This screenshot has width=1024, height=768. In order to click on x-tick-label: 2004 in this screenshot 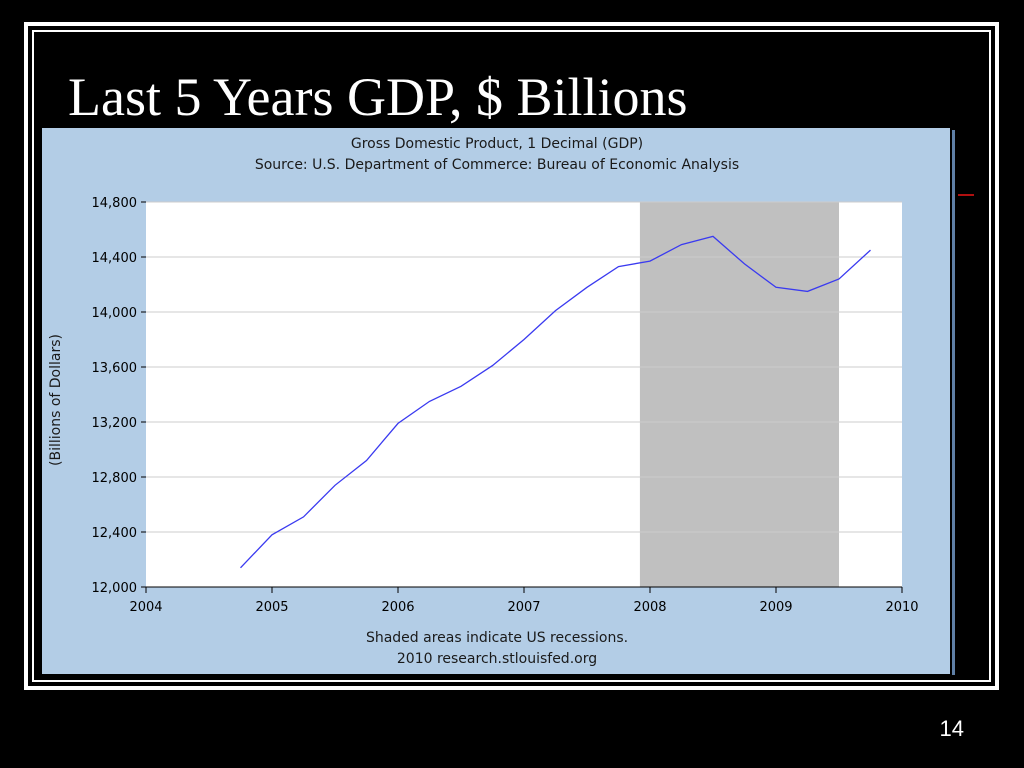, I will do `click(145, 607)`.